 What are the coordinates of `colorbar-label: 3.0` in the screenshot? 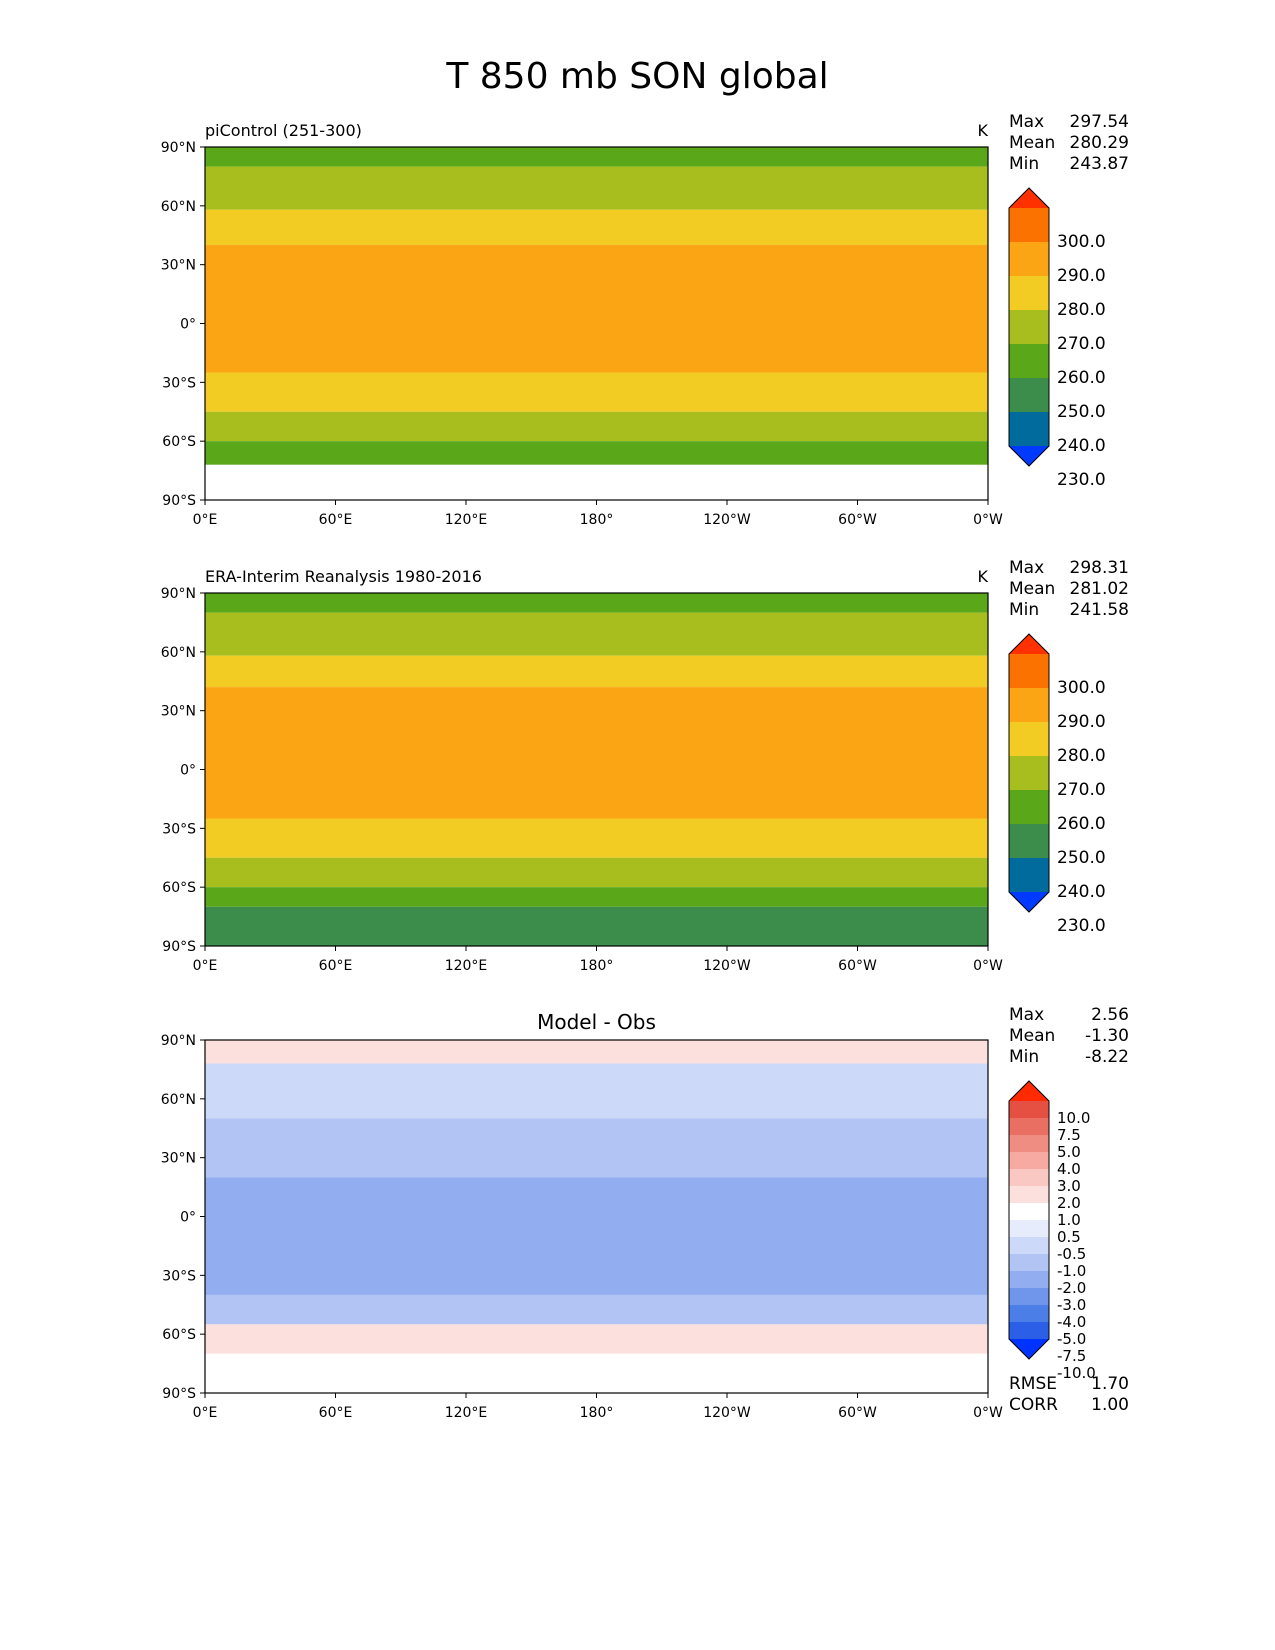 It's located at (1069, 1186).